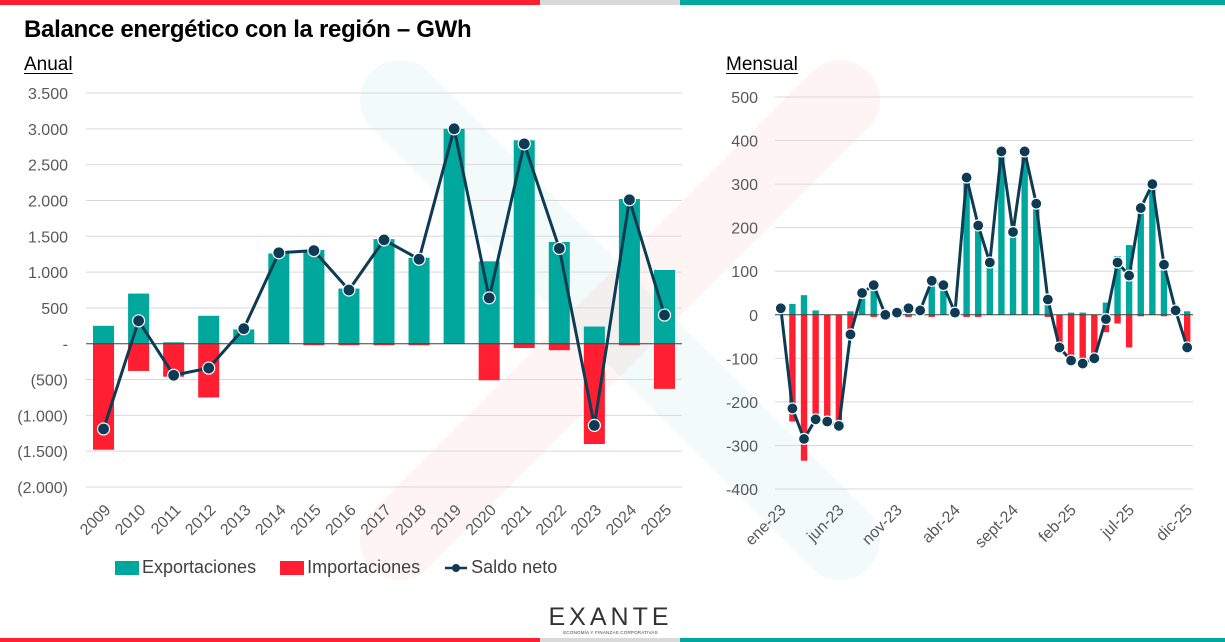 The image size is (1225, 642). What do you see at coordinates (48, 273) in the screenshot?
I see `y-tick-label: 1.000` at bounding box center [48, 273].